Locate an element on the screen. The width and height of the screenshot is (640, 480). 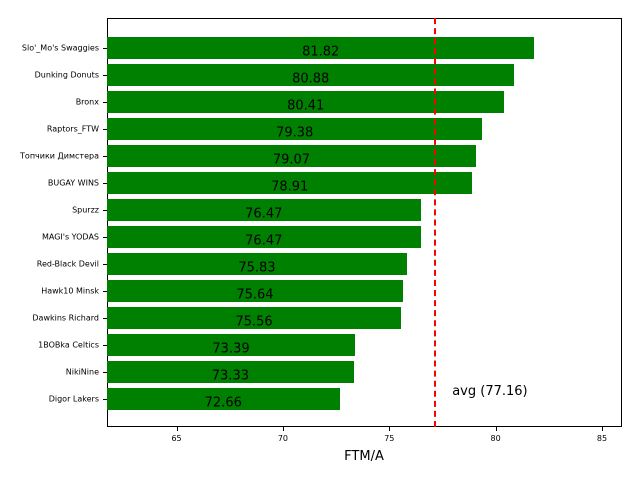
y-tick-label: Hawk10 Minsk is located at coordinates (70, 291).